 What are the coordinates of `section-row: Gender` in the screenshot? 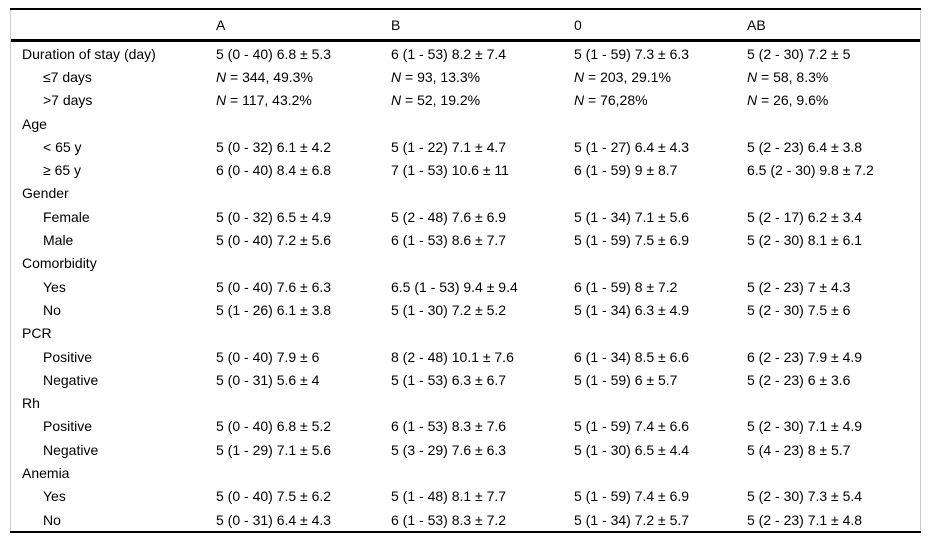 It's located at (465, 193).